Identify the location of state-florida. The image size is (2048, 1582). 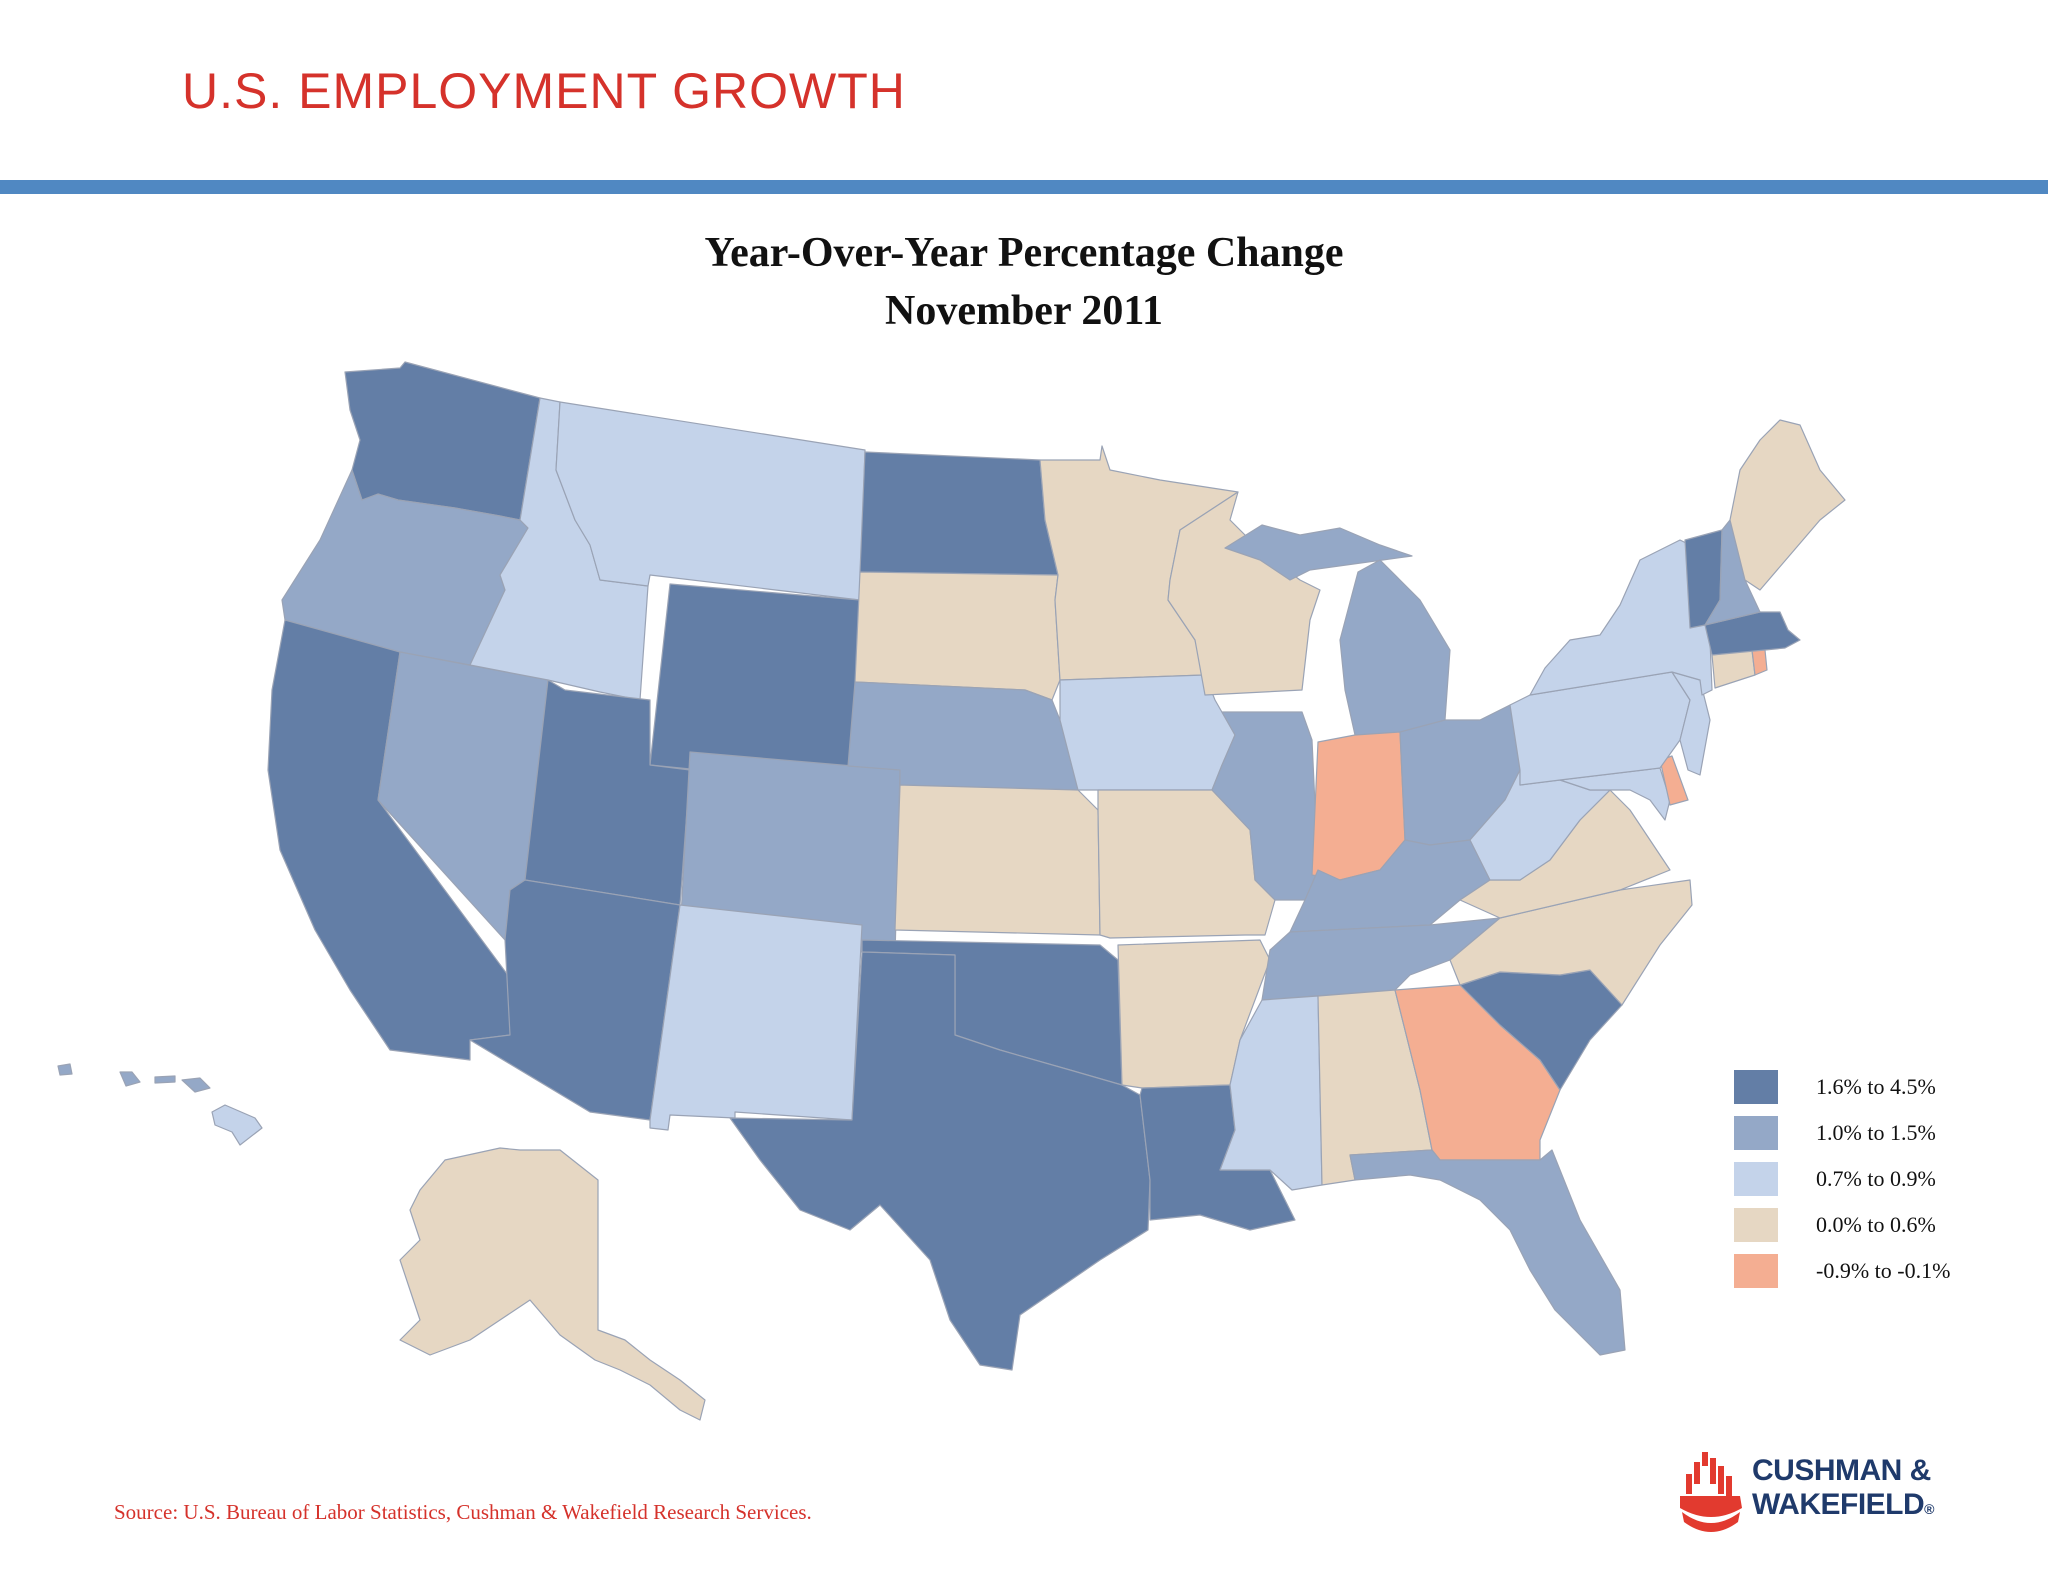
(1487, 1252).